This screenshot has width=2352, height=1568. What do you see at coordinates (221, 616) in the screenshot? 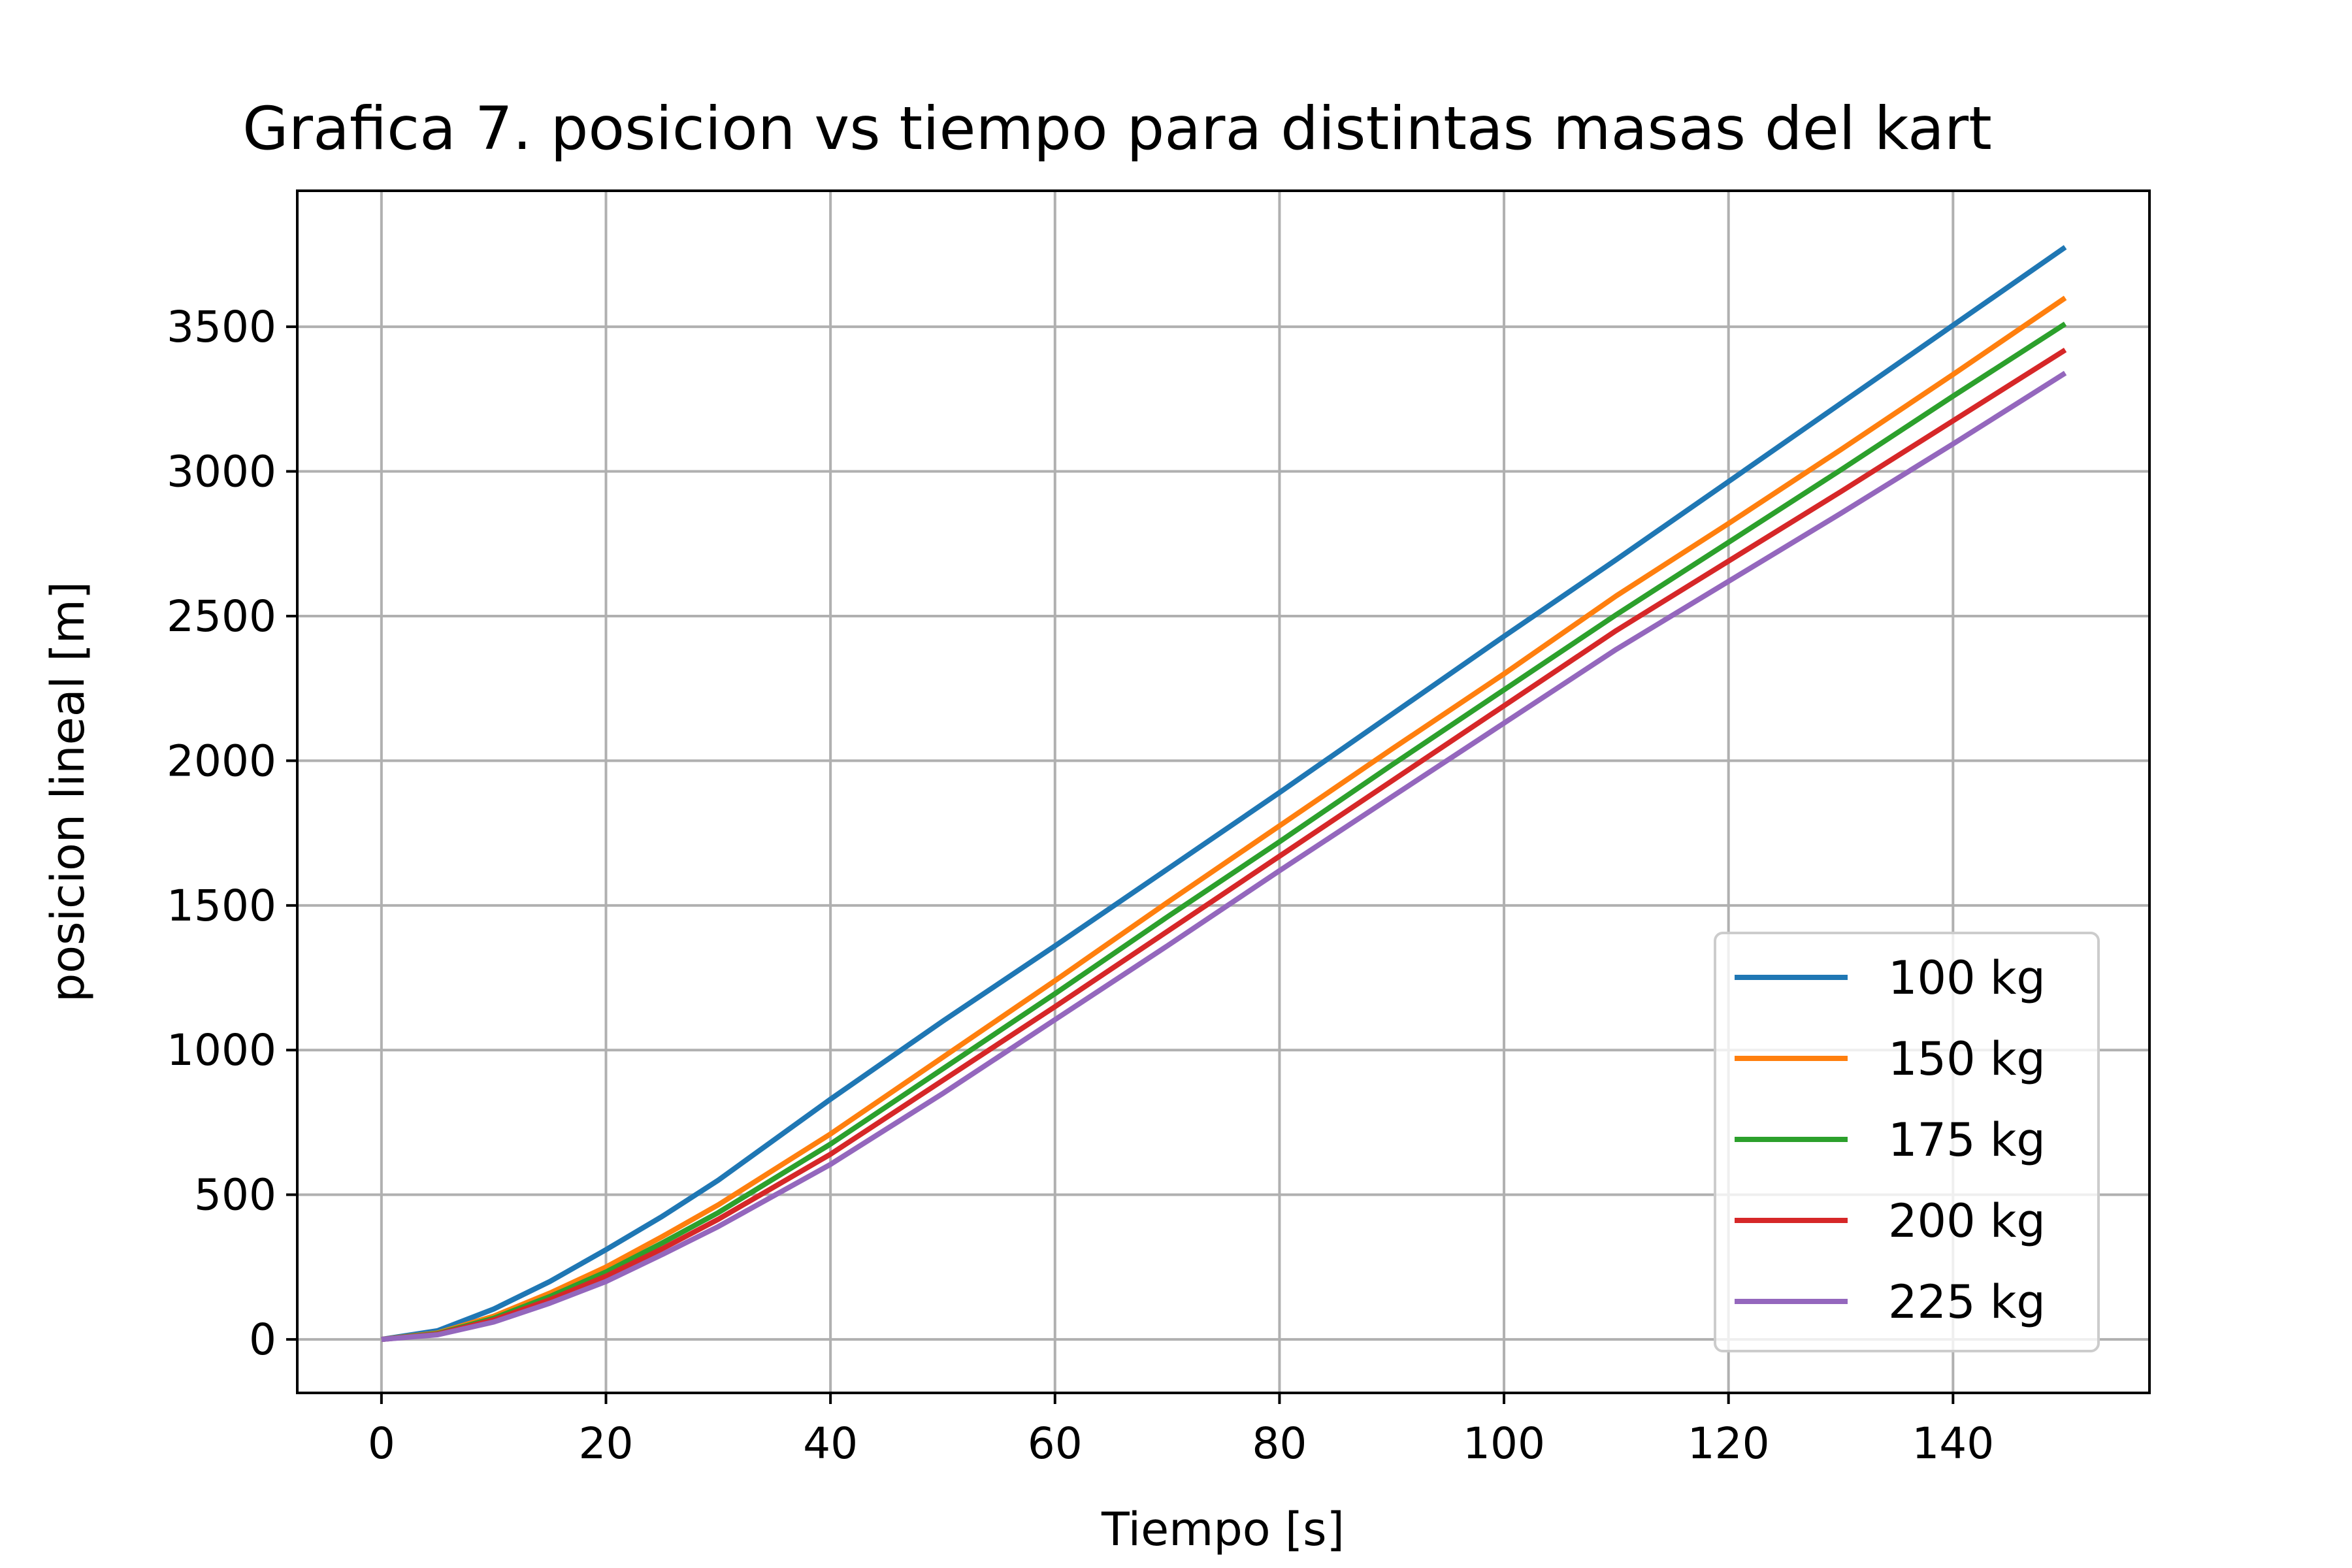
I see `y-tick-label: 2500` at bounding box center [221, 616].